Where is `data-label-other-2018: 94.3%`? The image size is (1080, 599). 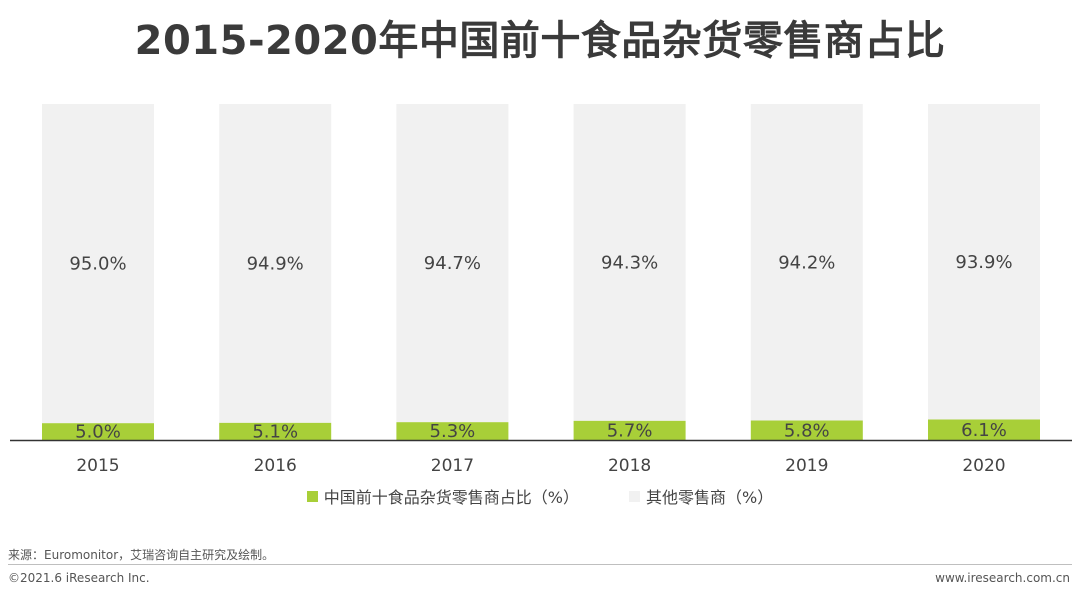
data-label-other-2018: 94.3% is located at coordinates (629, 262).